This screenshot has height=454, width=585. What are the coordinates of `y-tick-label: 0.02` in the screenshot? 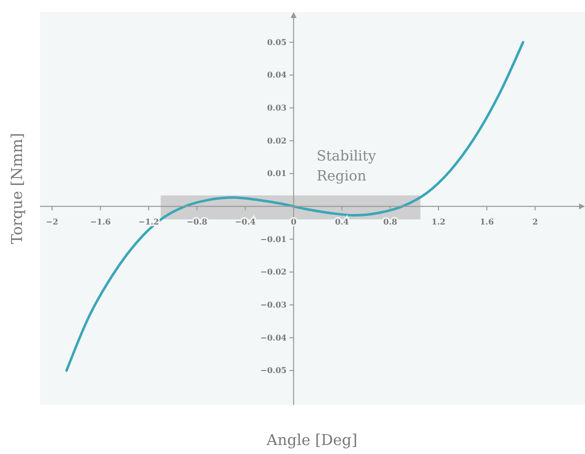 It's located at (277, 140).